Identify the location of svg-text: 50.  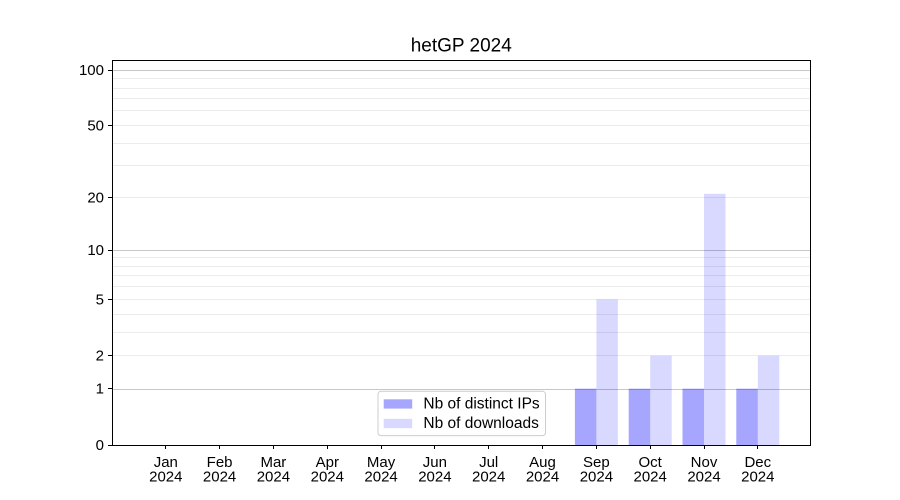
(95, 126).